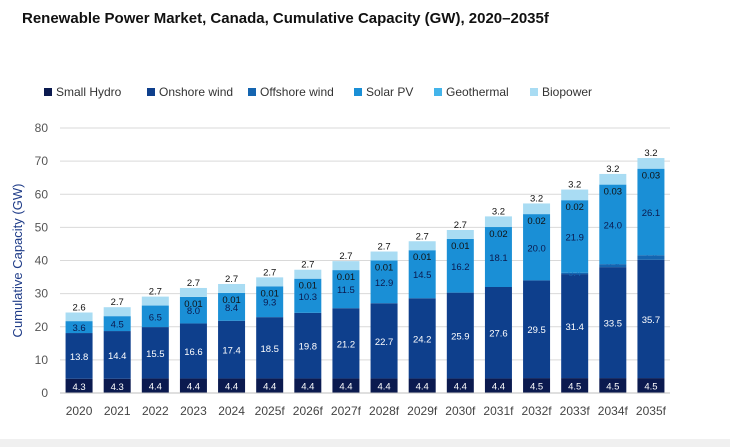 The image size is (730, 447). What do you see at coordinates (534, 92) in the screenshot?
I see `legend-swatch` at bounding box center [534, 92].